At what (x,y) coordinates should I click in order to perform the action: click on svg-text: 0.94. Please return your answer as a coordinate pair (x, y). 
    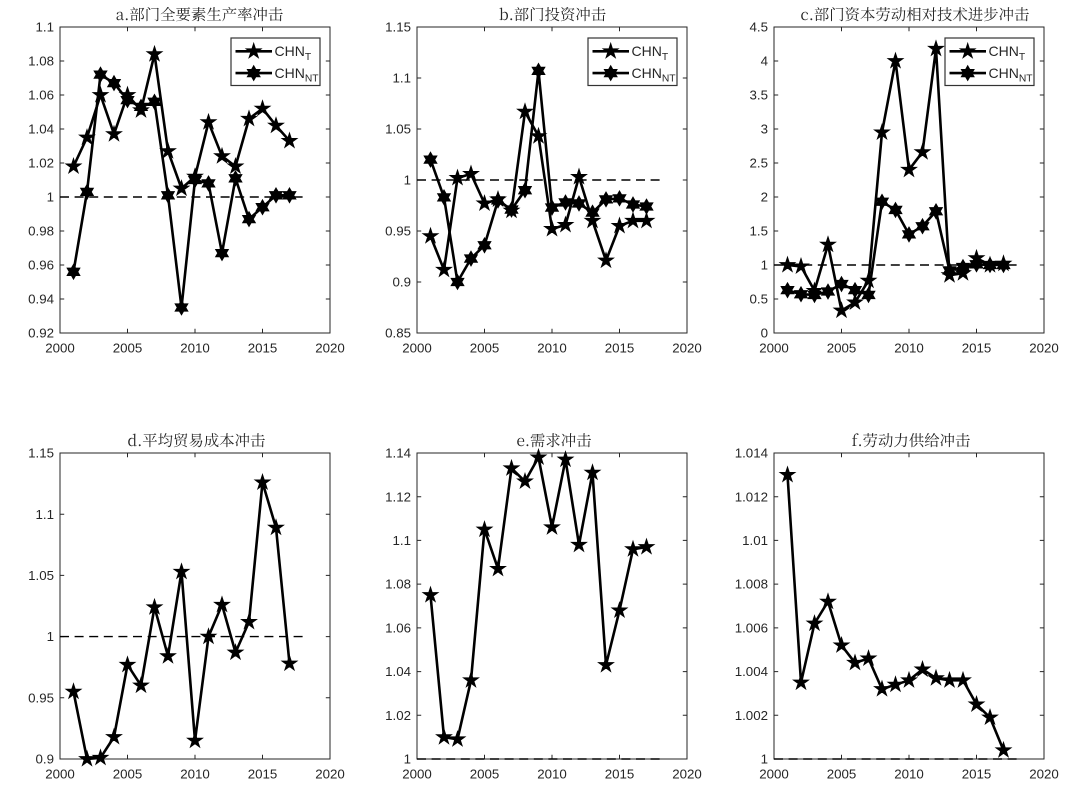
    Looking at the image, I should click on (41, 299).